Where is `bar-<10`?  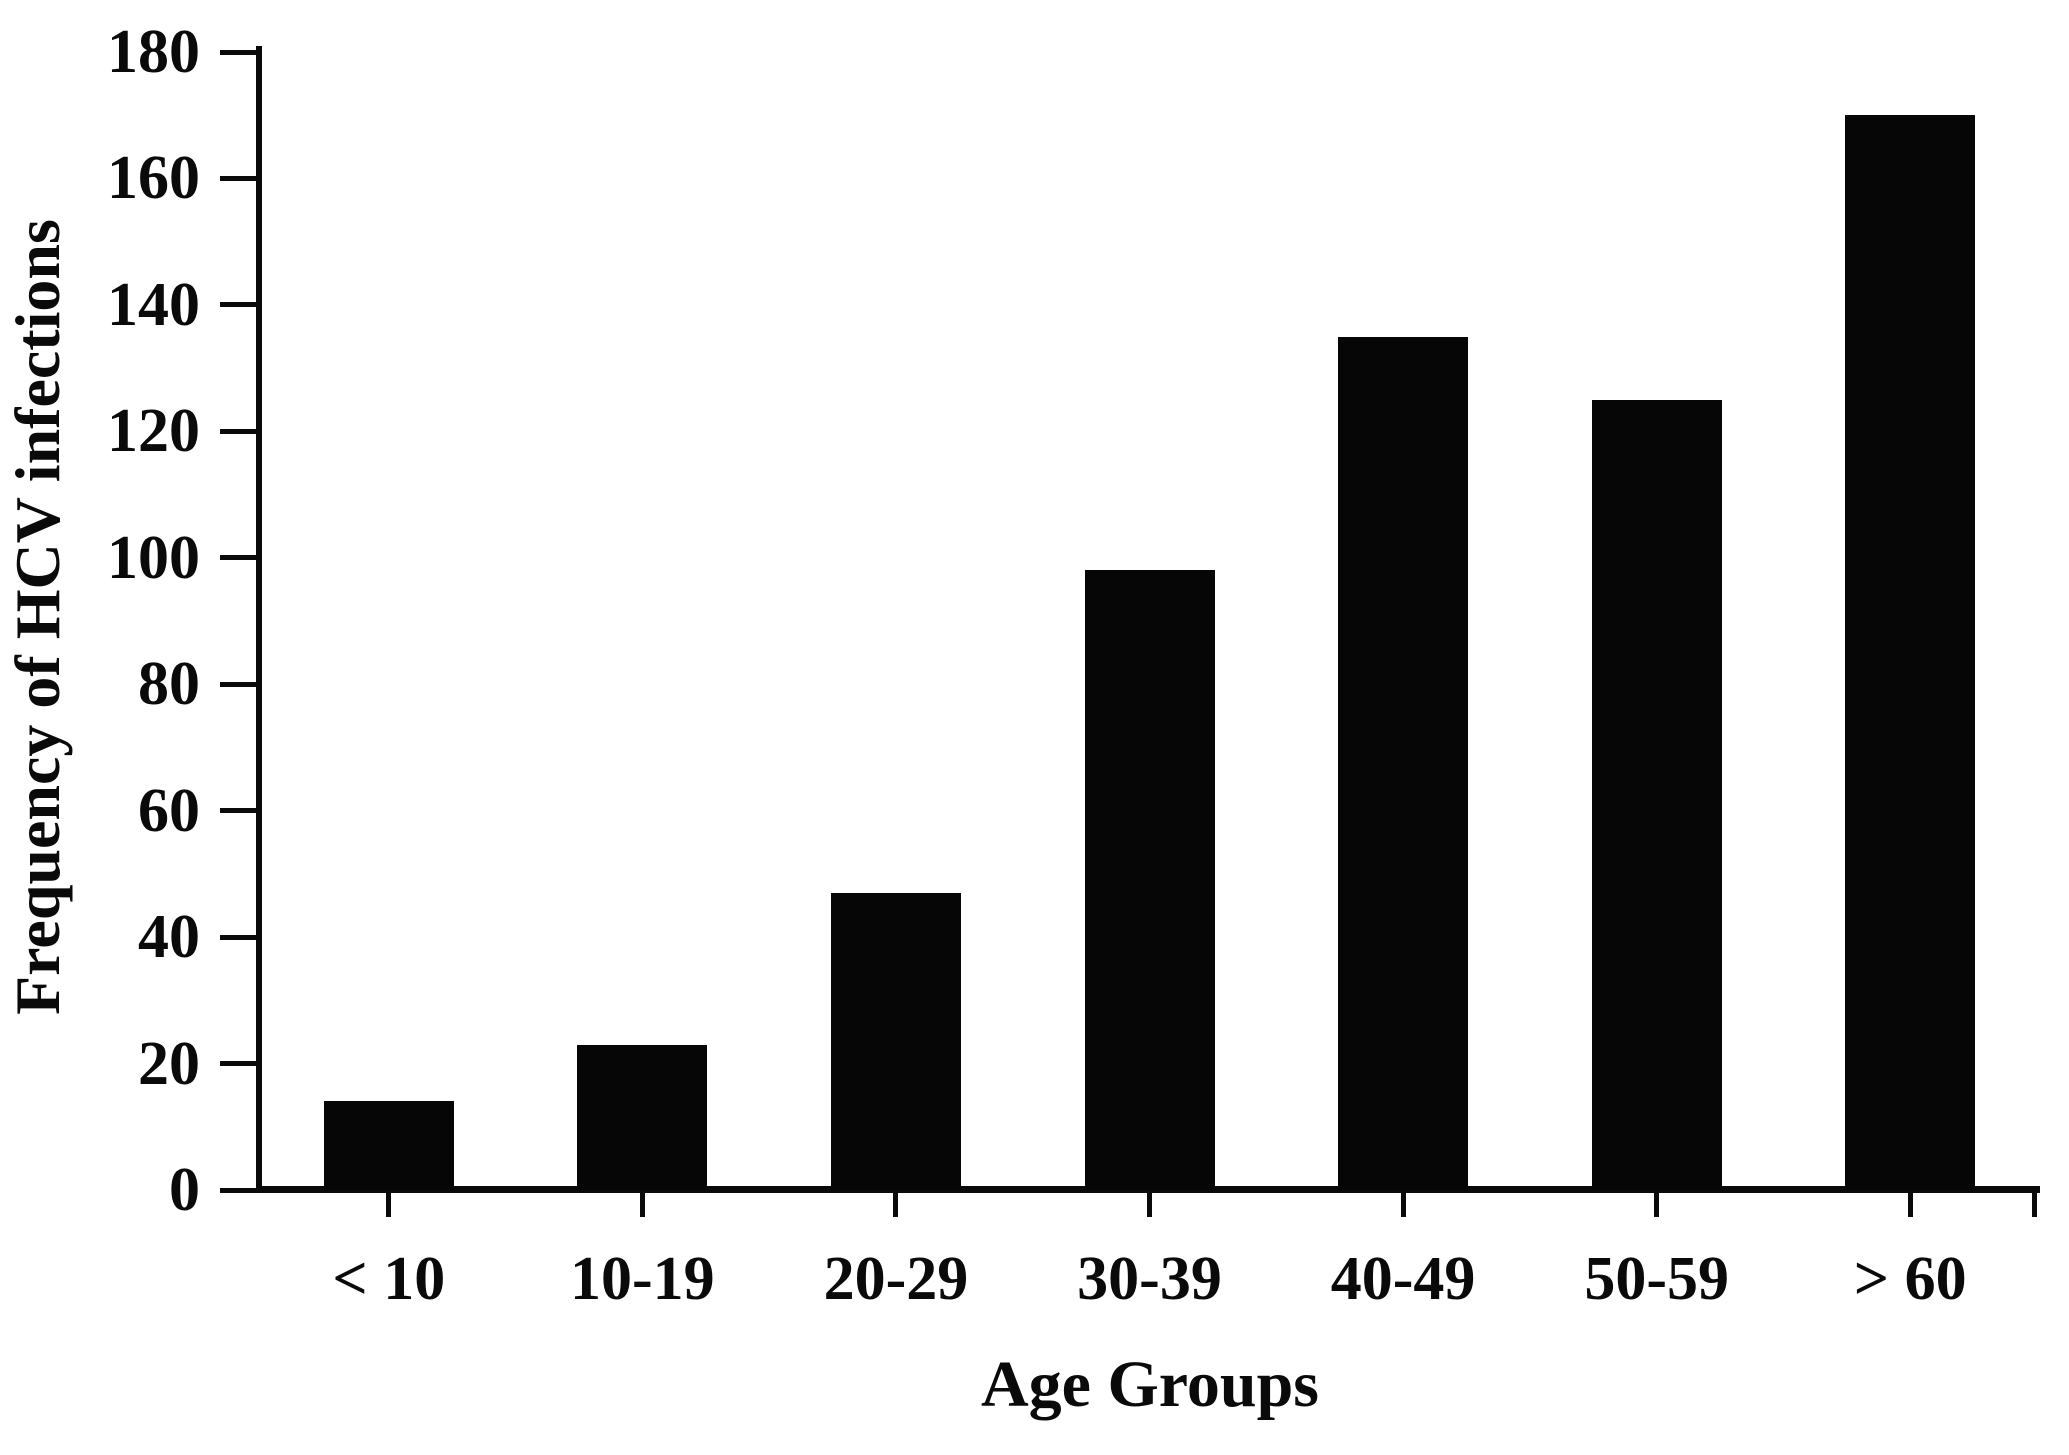
bar-<10 is located at coordinates (388, 1145).